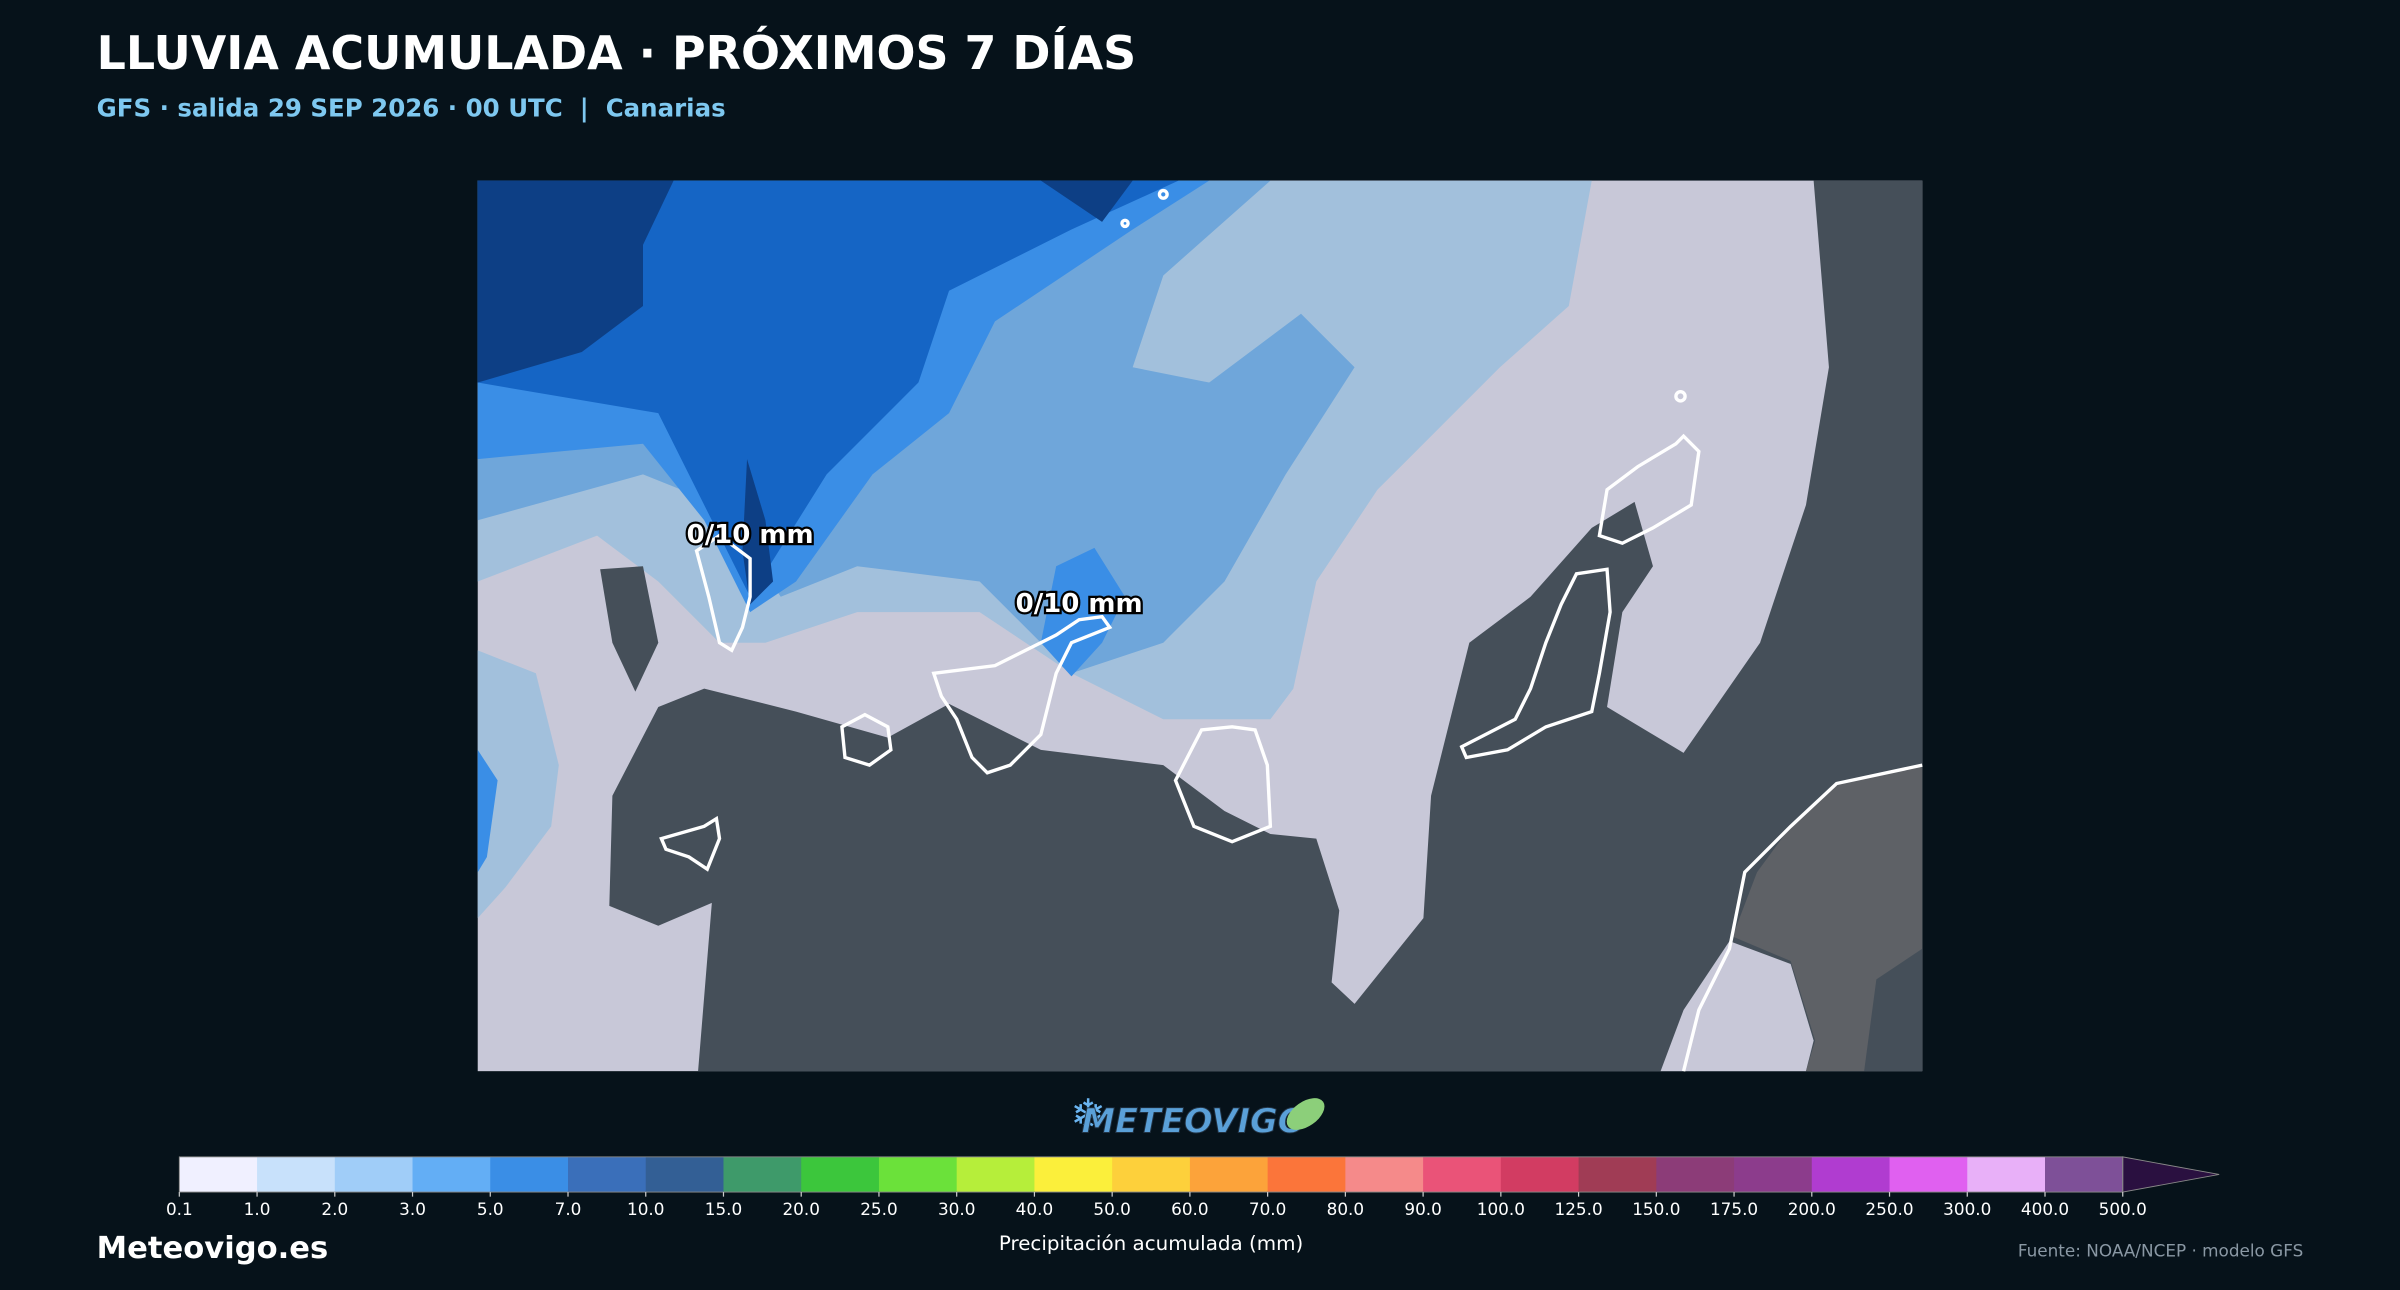  I want to click on colorbar-tick-label: 80.0, so click(1345, 1209).